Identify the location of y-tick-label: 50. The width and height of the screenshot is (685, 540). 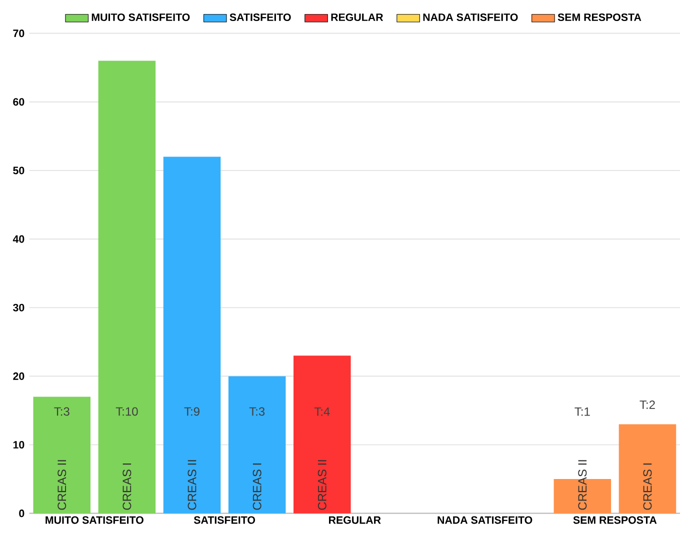
(18, 170).